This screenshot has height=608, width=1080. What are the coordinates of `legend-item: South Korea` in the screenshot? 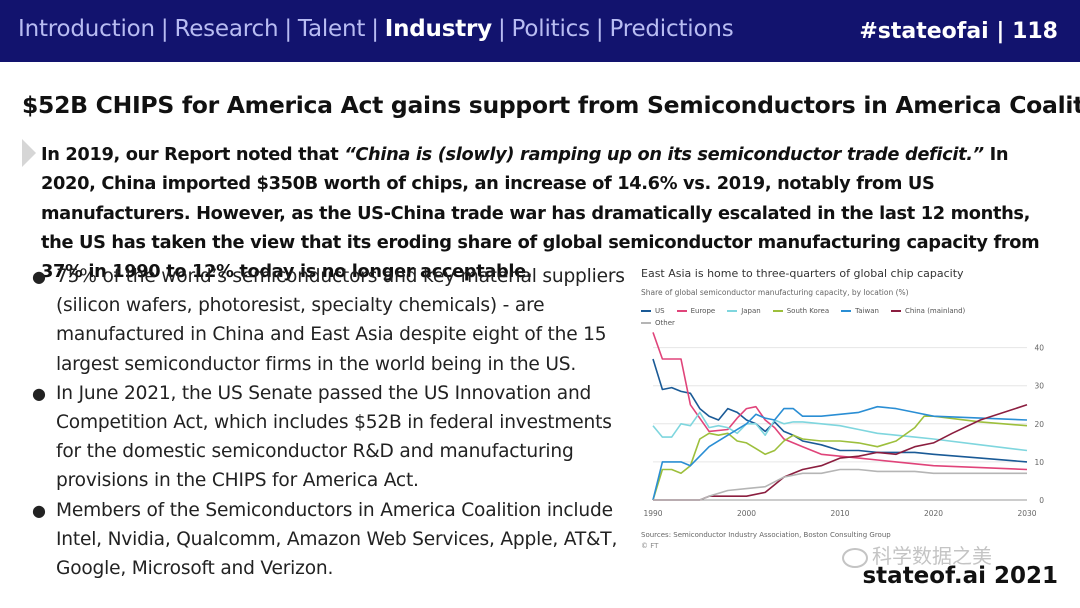 It's located at (801, 311).